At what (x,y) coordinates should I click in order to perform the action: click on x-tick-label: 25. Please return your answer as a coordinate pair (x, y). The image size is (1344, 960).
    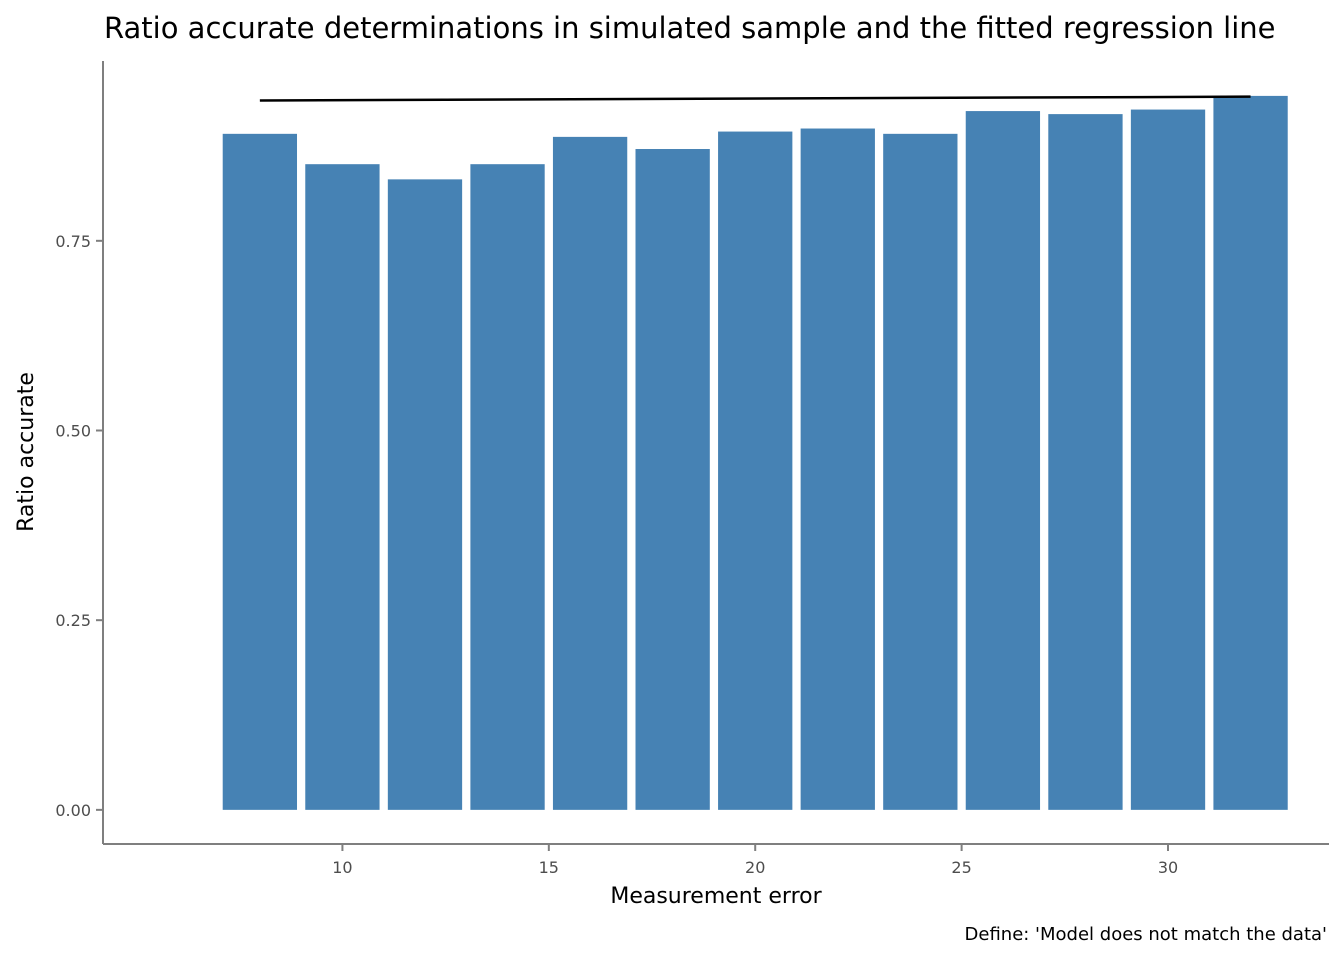
    Looking at the image, I should click on (961, 867).